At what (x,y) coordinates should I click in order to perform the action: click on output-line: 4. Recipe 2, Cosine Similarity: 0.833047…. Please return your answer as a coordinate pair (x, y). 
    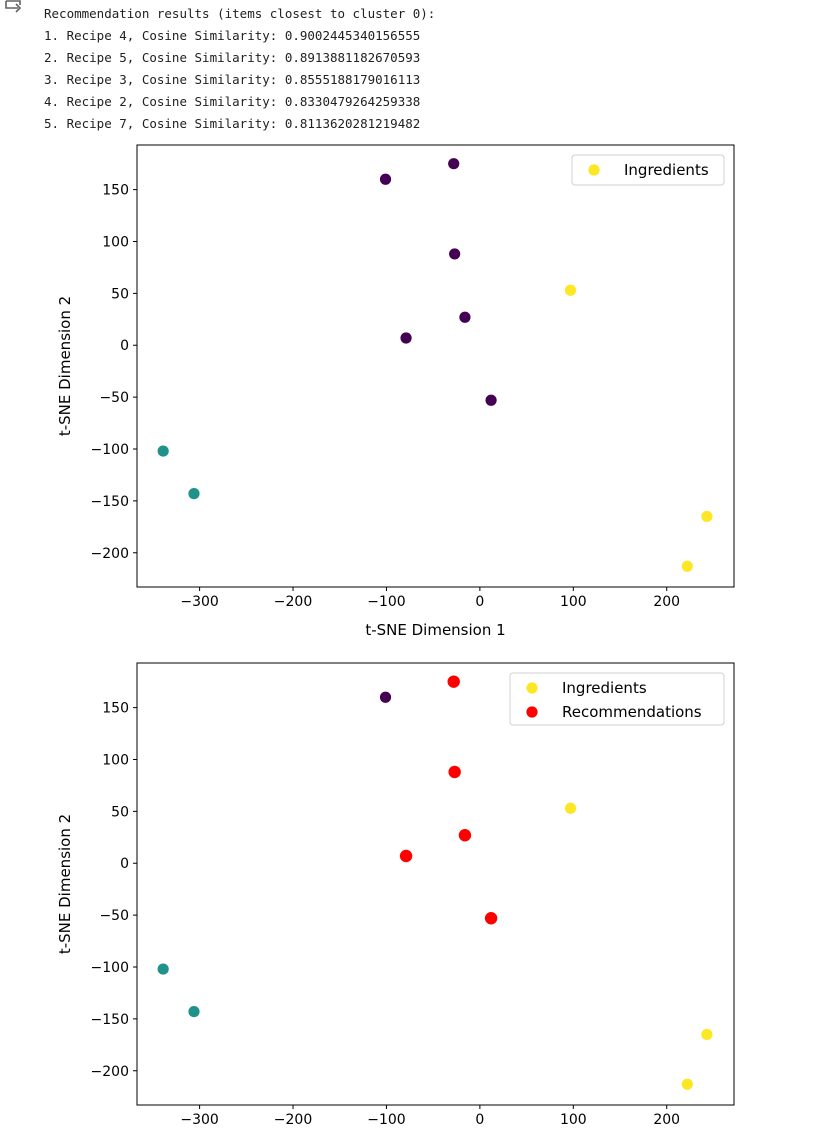
    Looking at the image, I should click on (232, 101).